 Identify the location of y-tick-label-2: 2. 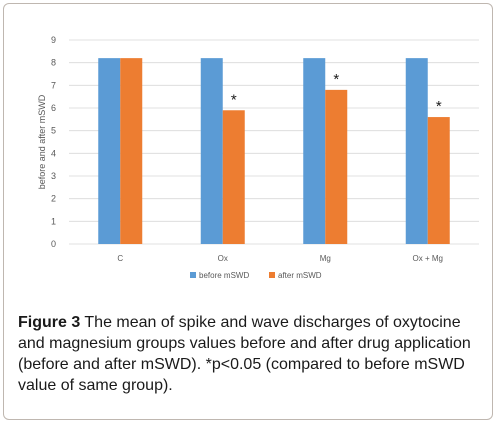
(53, 199).